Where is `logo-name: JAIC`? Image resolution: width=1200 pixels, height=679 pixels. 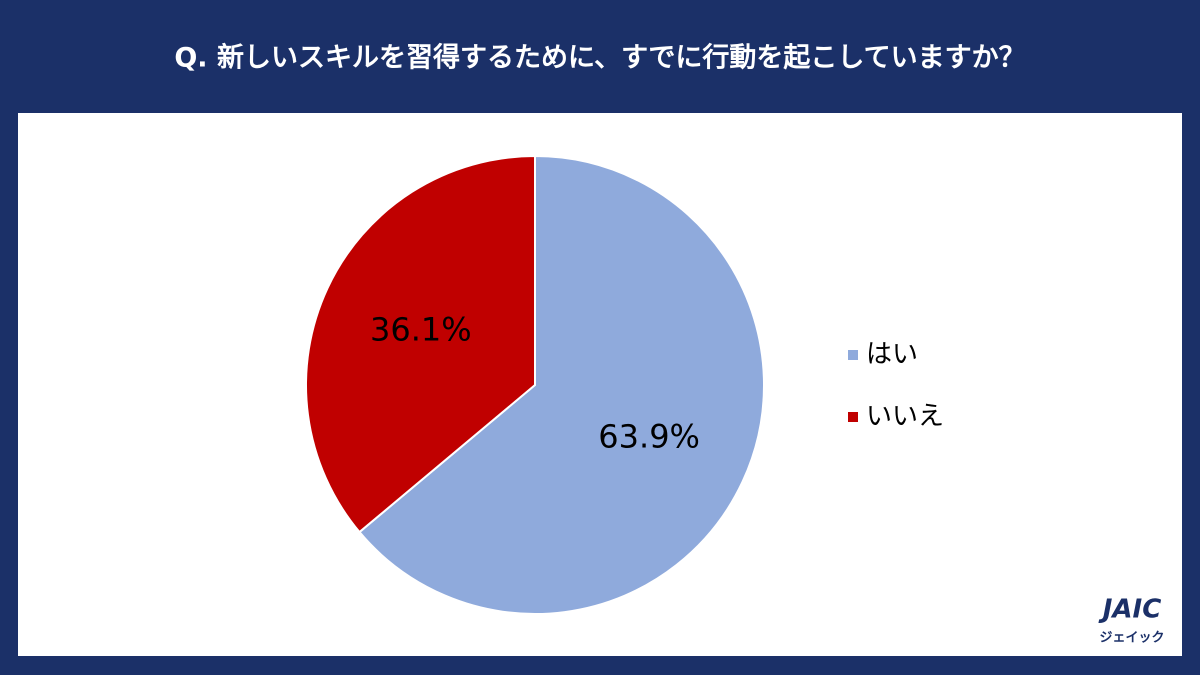
logo-name: JAIC is located at coordinates (1130, 610).